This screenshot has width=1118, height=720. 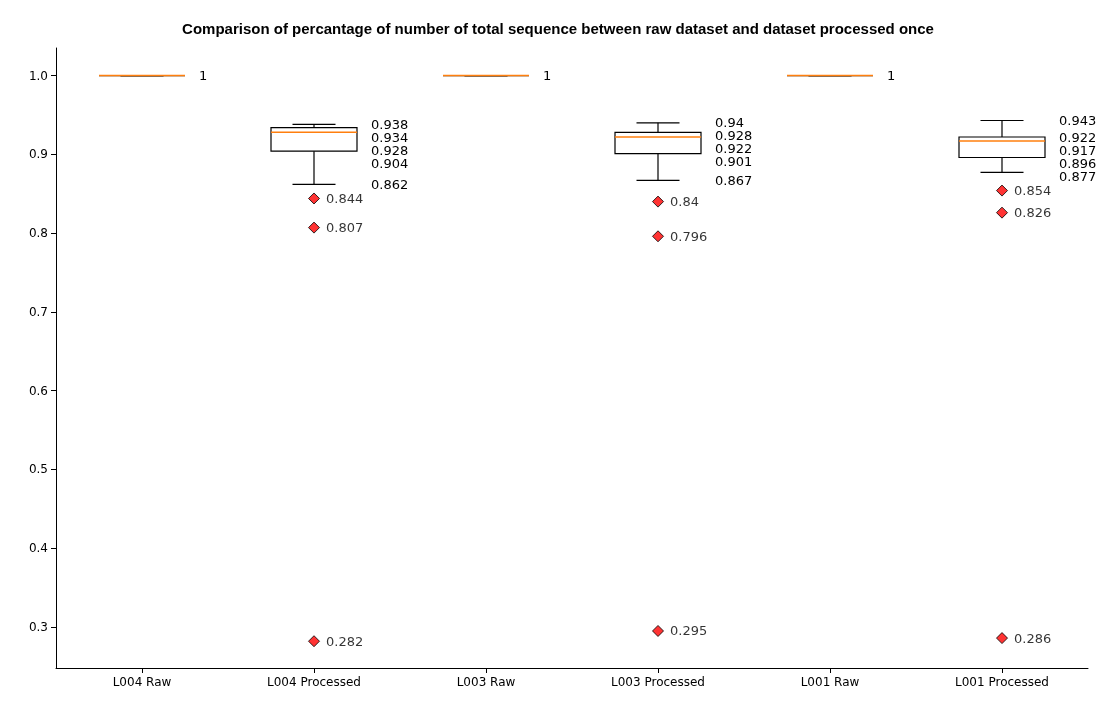 I want to click on data-label: 0.854, so click(x=1033, y=191).